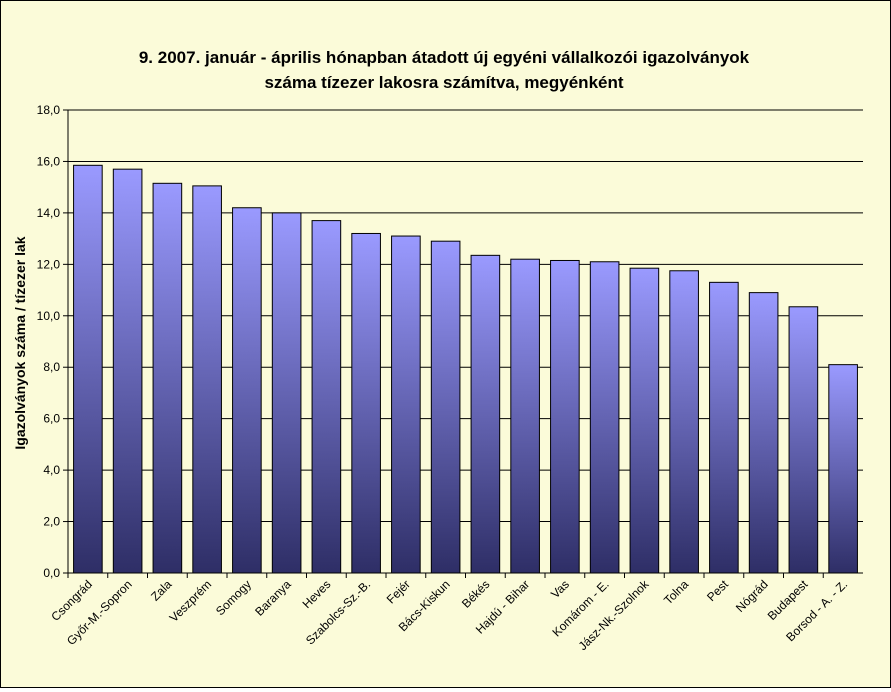  What do you see at coordinates (49, 264) in the screenshot?
I see `y-tick-label: 12,0` at bounding box center [49, 264].